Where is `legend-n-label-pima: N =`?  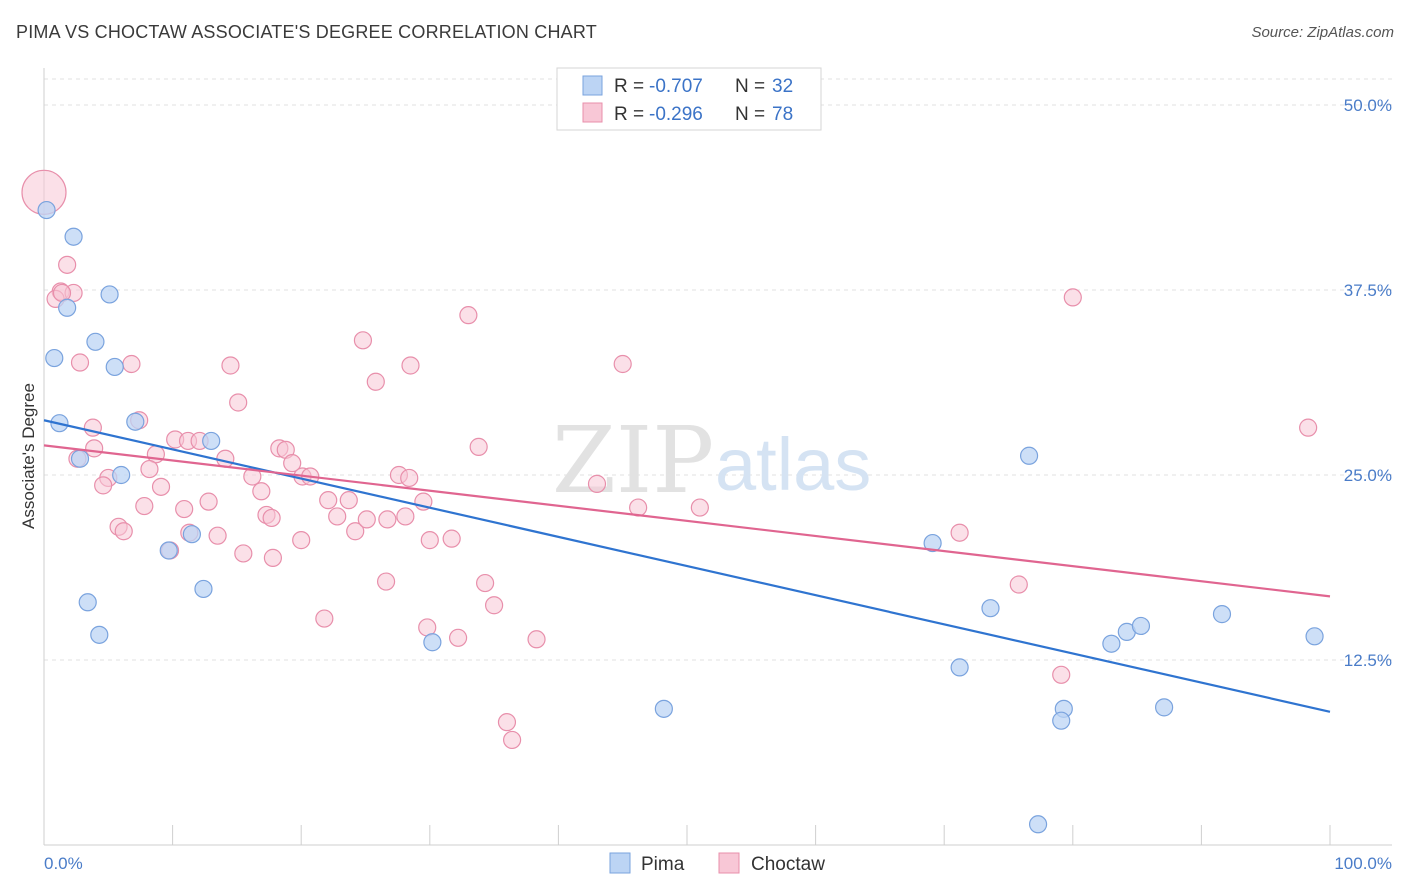 legend-n-label-pima: N = is located at coordinates (750, 86).